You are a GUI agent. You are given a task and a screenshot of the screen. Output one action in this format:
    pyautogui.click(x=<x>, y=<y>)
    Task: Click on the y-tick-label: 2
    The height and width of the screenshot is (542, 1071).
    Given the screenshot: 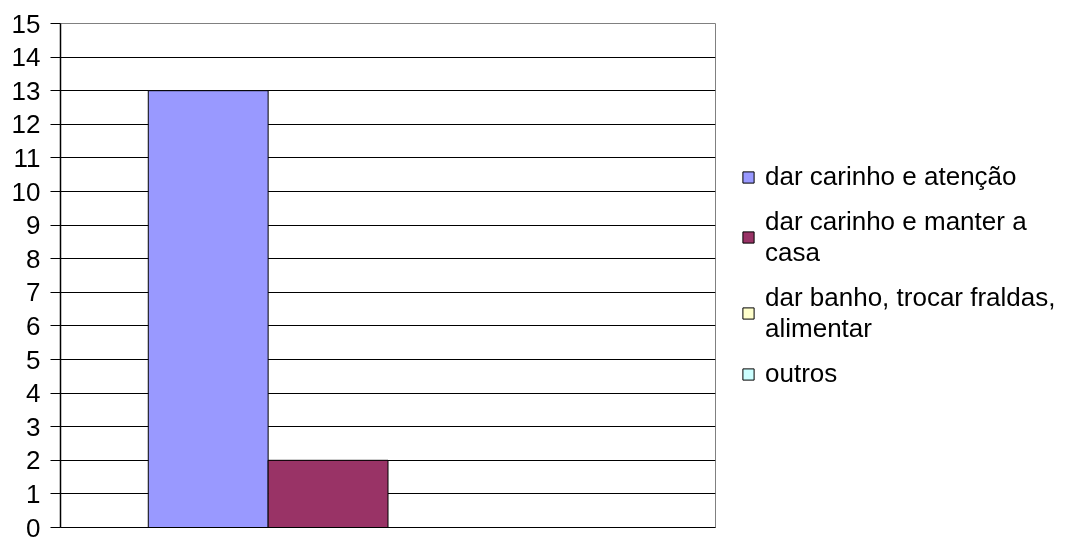 What is the action you would take?
    pyautogui.click(x=33, y=460)
    